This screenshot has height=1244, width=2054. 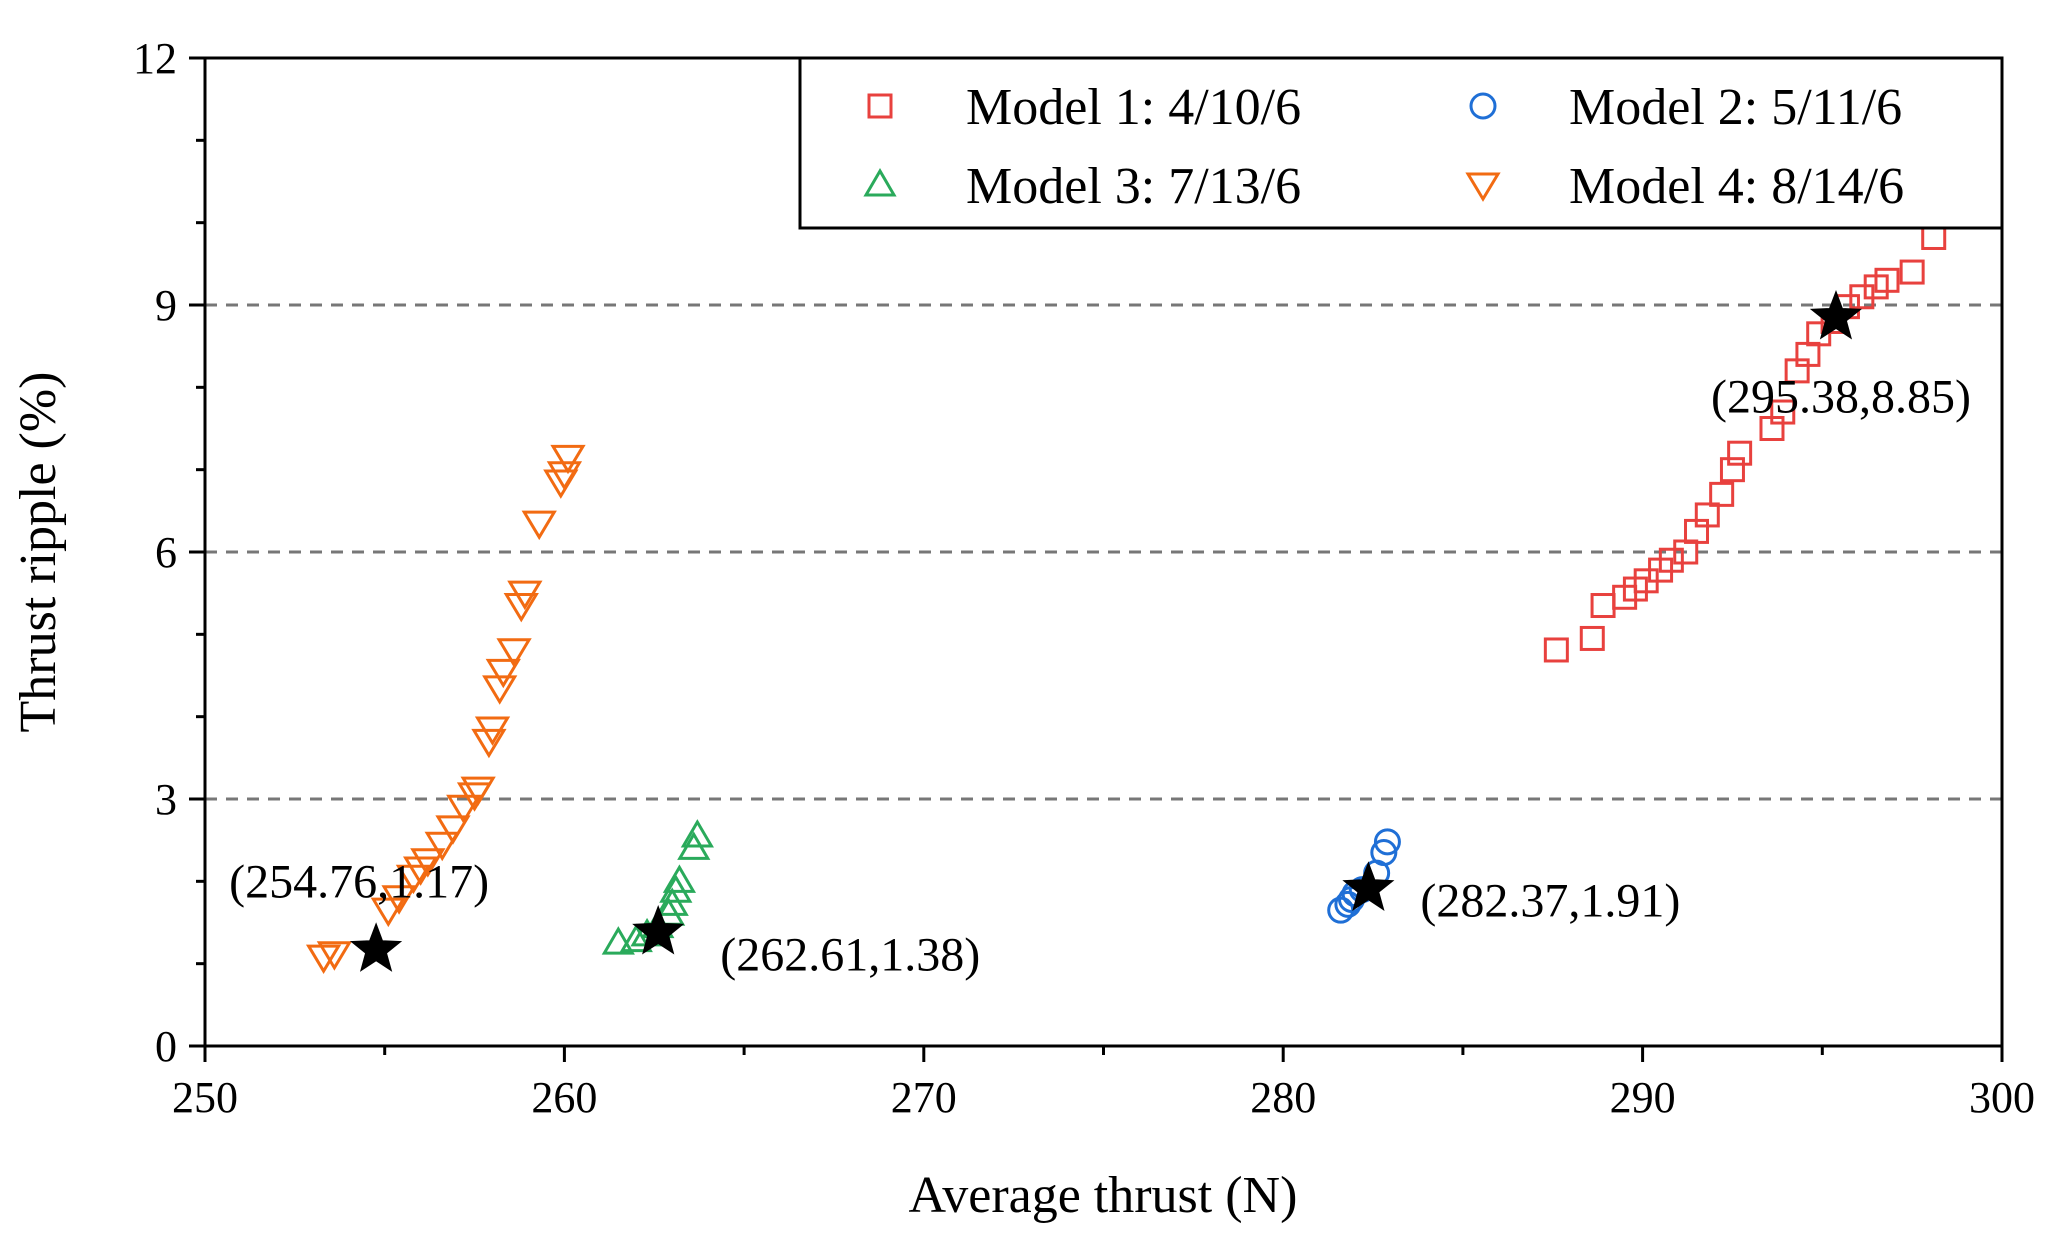 What do you see at coordinates (1735, 107) in the screenshot?
I see `legend-label: Model 2: 5/11/6` at bounding box center [1735, 107].